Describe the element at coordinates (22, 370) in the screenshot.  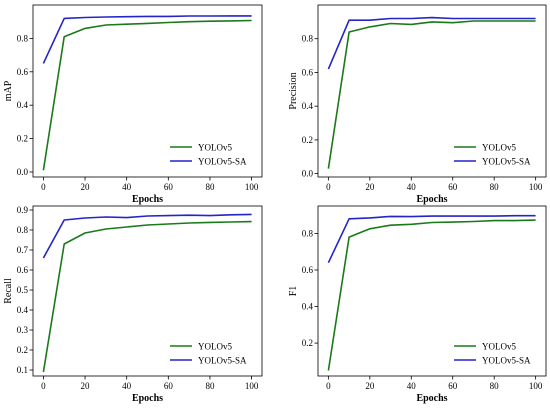
I see `y-tick-label: 0.1` at that location.